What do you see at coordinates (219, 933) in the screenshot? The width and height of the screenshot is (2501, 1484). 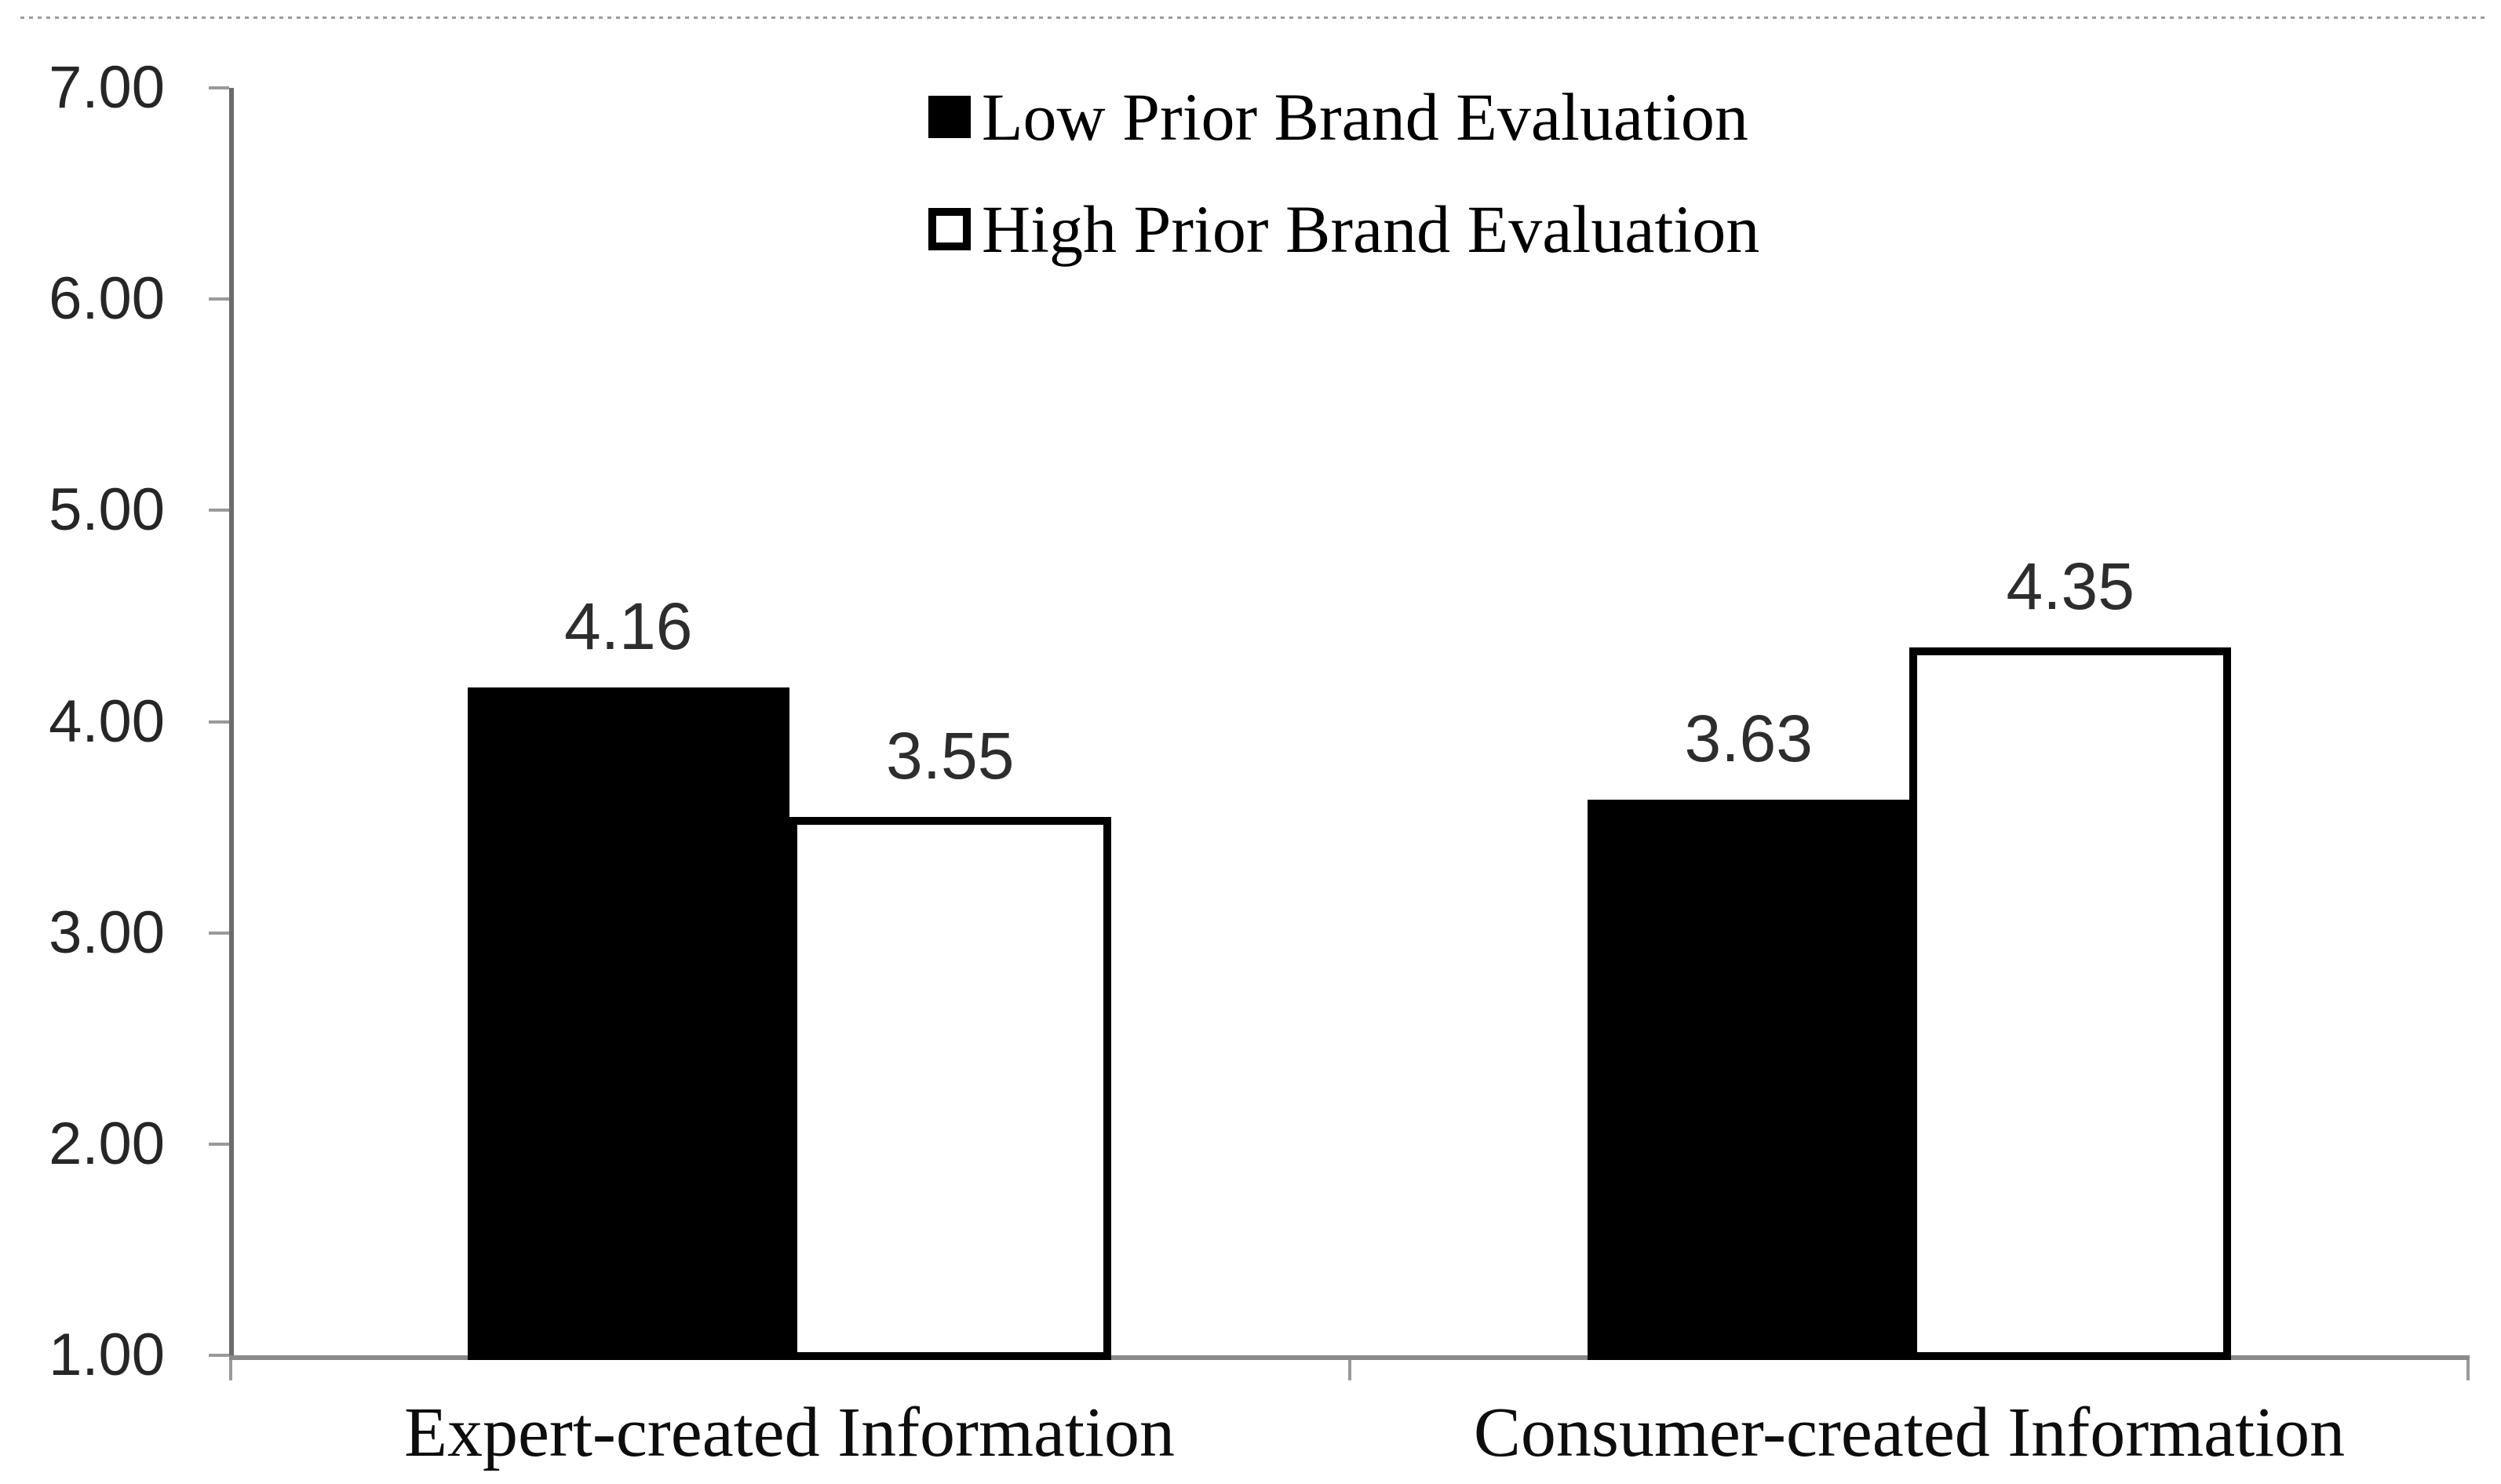 I see `y-axis-tick-3.00` at bounding box center [219, 933].